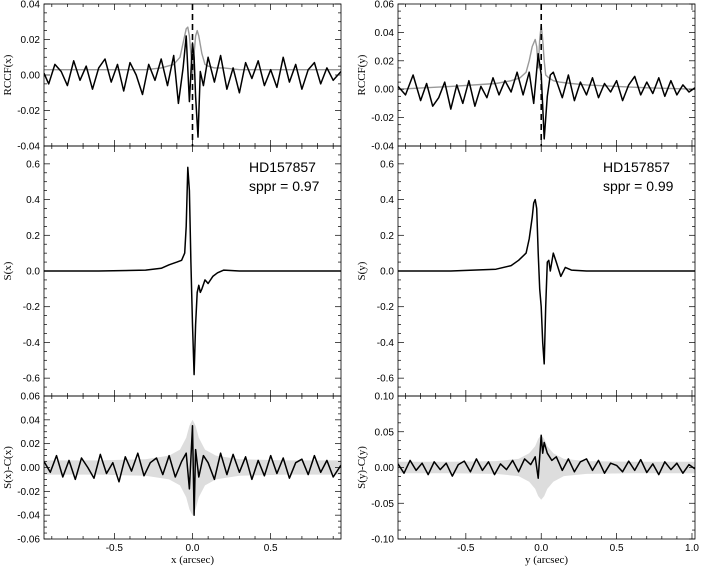 Image resolution: width=701 pixels, height=567 pixels. Describe the element at coordinates (546, 560) in the screenshot. I see `x-axis-label: y (arcsec)` at that location.